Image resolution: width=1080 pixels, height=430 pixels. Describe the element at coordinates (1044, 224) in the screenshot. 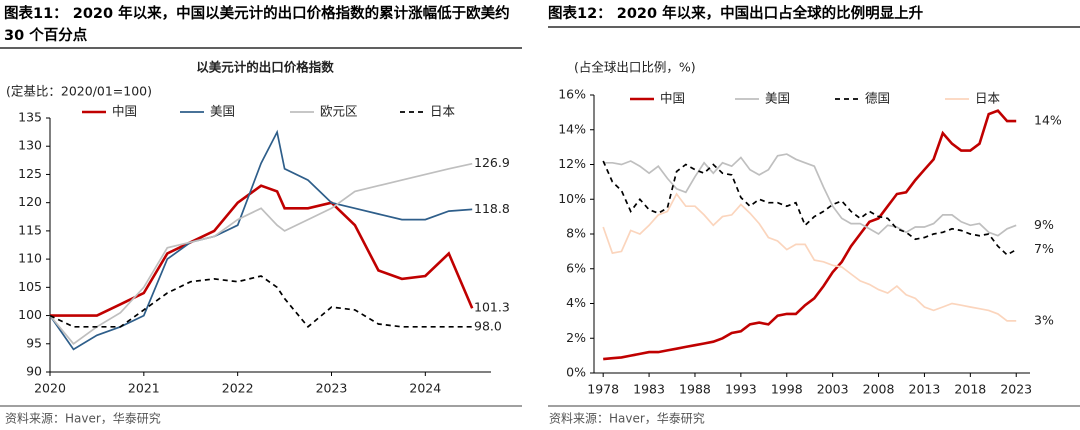

I see `end-label: 9%` at that location.